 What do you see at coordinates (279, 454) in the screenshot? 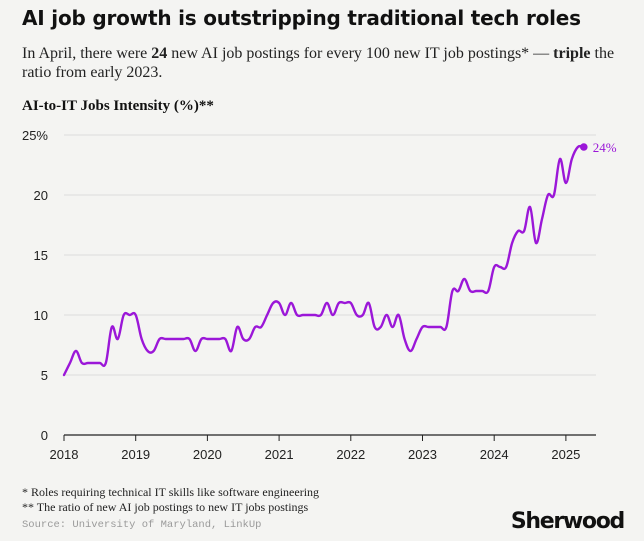
I see `x-tick-label: 2021` at bounding box center [279, 454].